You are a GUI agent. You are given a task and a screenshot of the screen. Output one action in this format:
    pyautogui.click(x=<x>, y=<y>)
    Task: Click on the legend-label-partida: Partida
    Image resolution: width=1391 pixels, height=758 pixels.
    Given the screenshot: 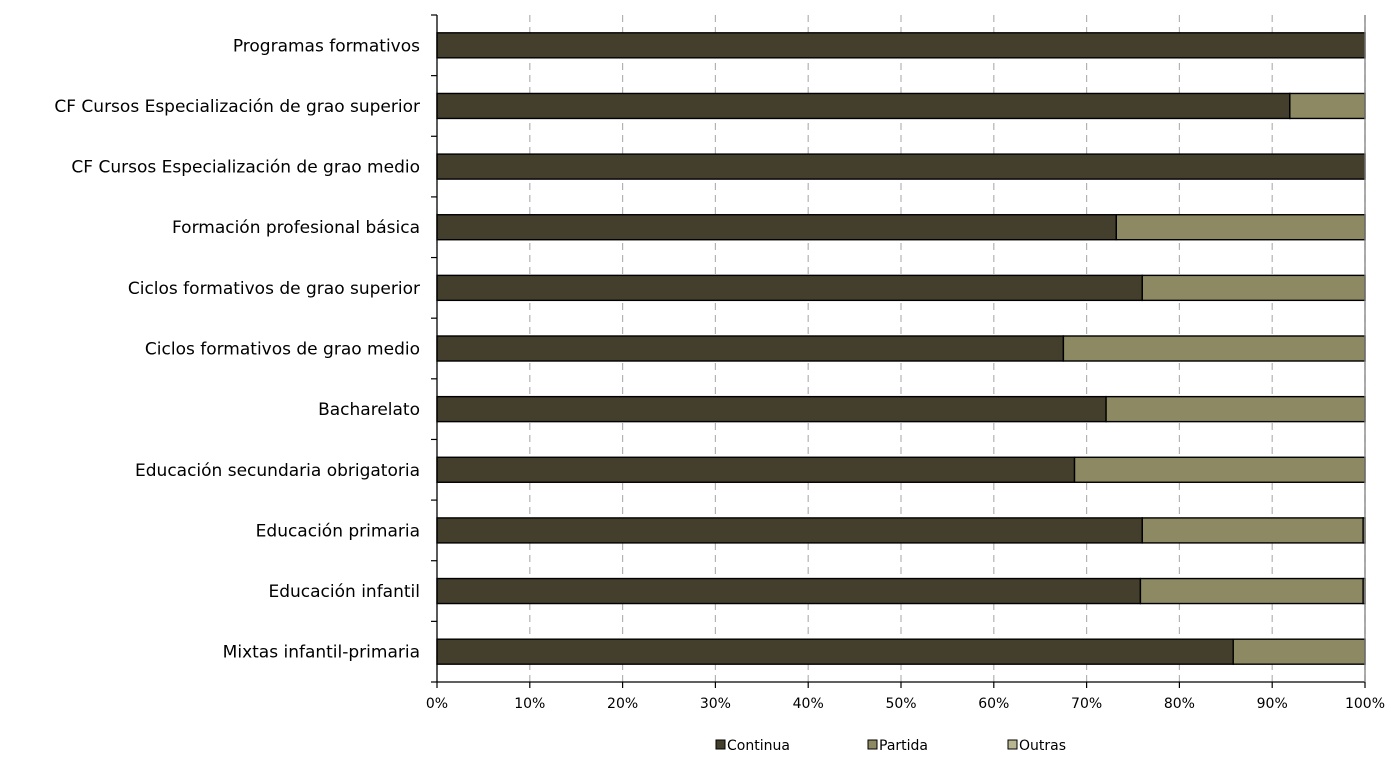 What is the action you would take?
    pyautogui.click(x=903, y=746)
    